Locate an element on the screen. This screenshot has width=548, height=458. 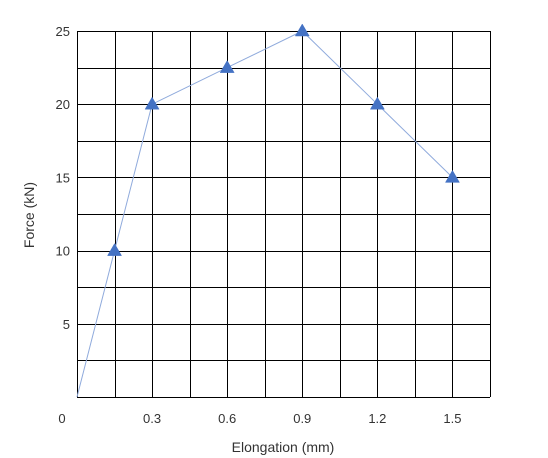
y-tick-label: 5 is located at coordinates (66, 324).